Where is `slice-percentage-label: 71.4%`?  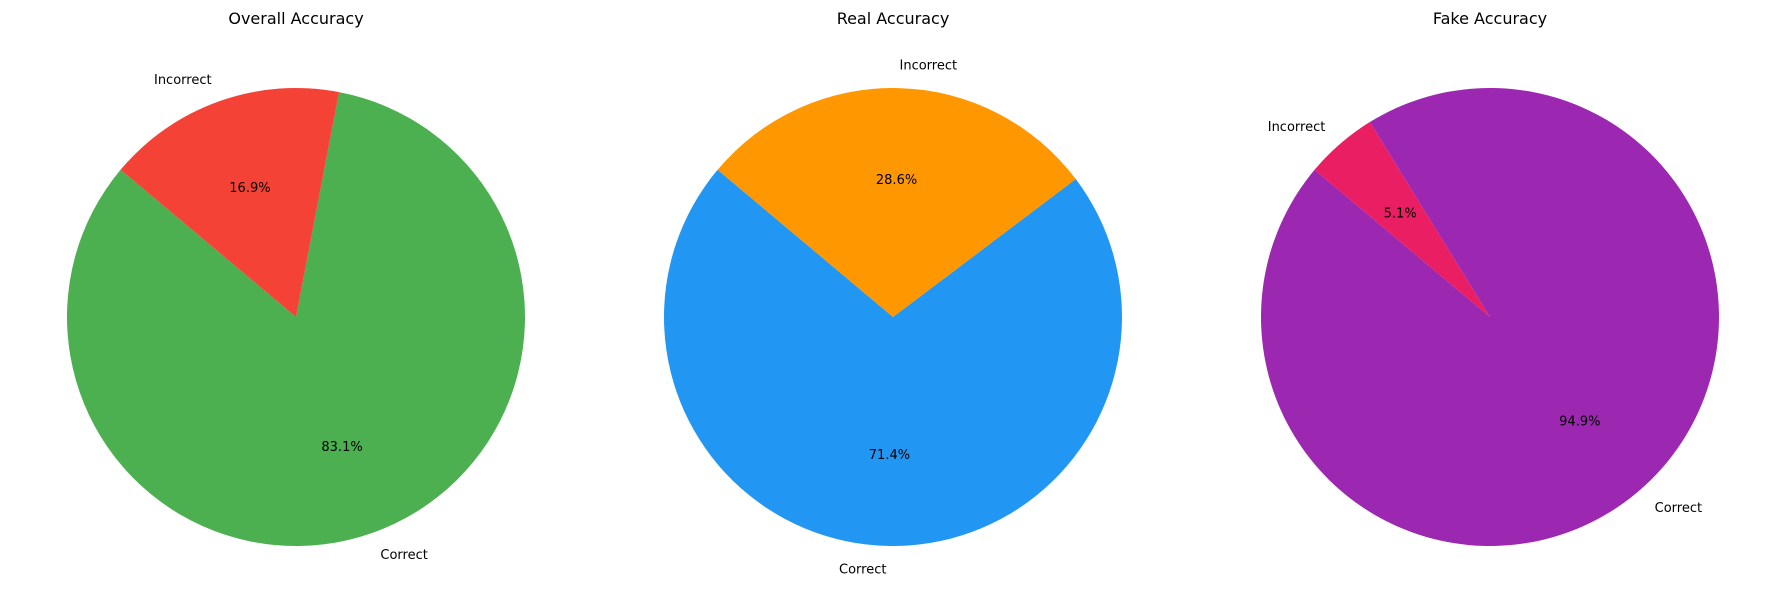 slice-percentage-label: 71.4% is located at coordinates (889, 455).